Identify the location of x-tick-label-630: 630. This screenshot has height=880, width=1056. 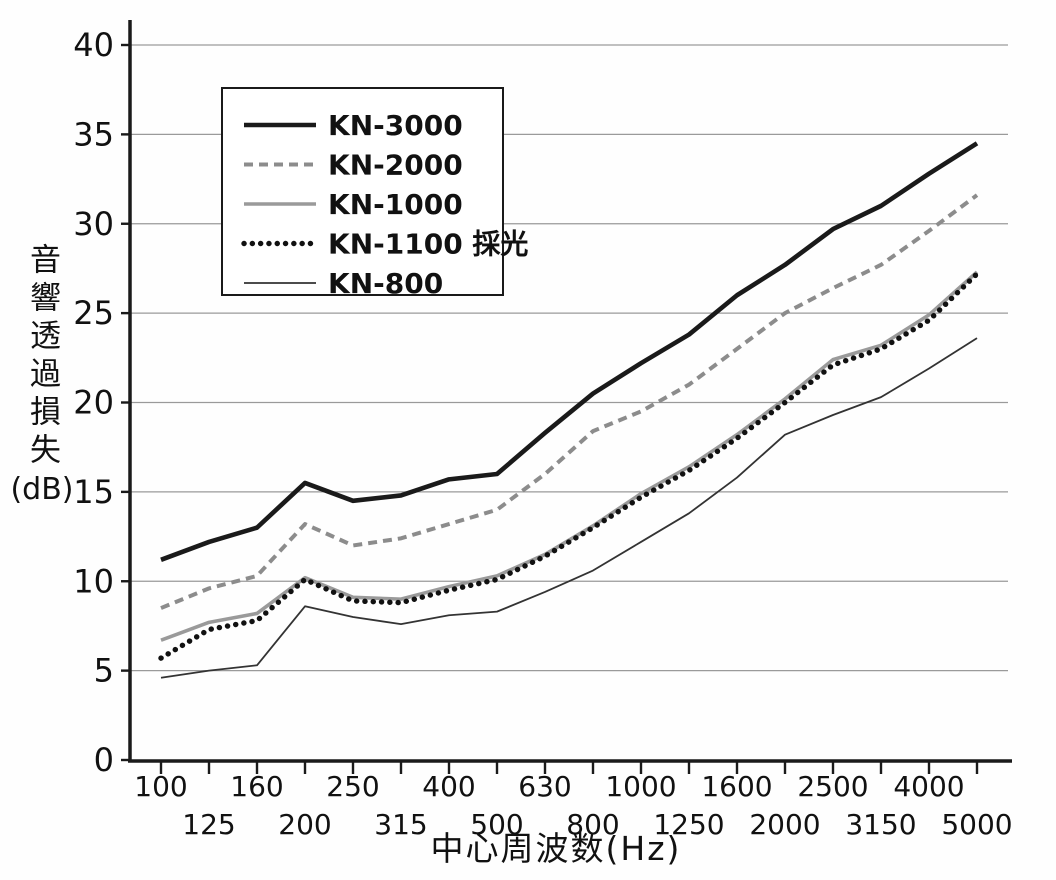
(544, 786).